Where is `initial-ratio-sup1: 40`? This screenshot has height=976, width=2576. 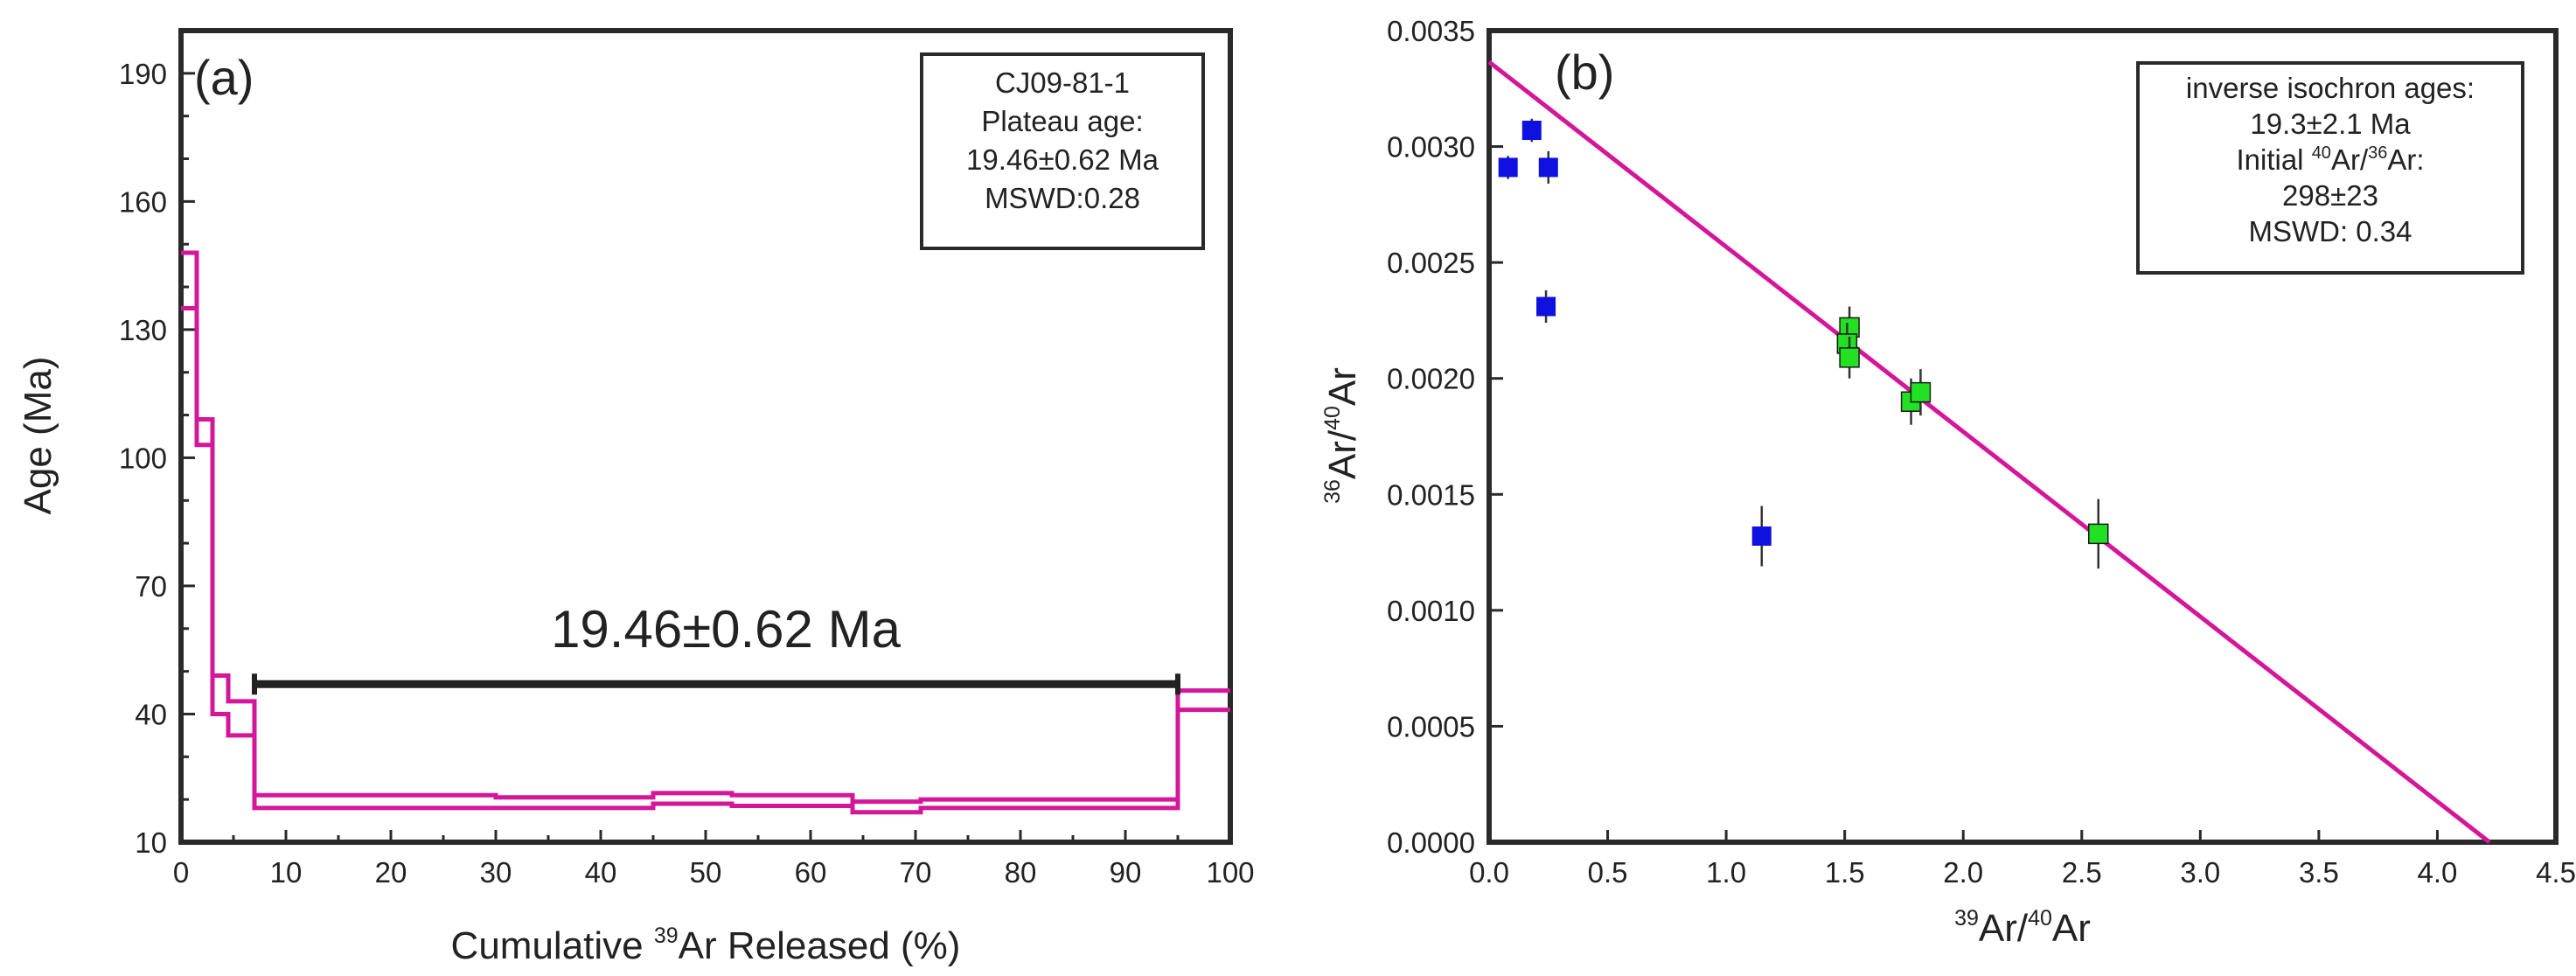 initial-ratio-sup1: 40 is located at coordinates (2321, 153).